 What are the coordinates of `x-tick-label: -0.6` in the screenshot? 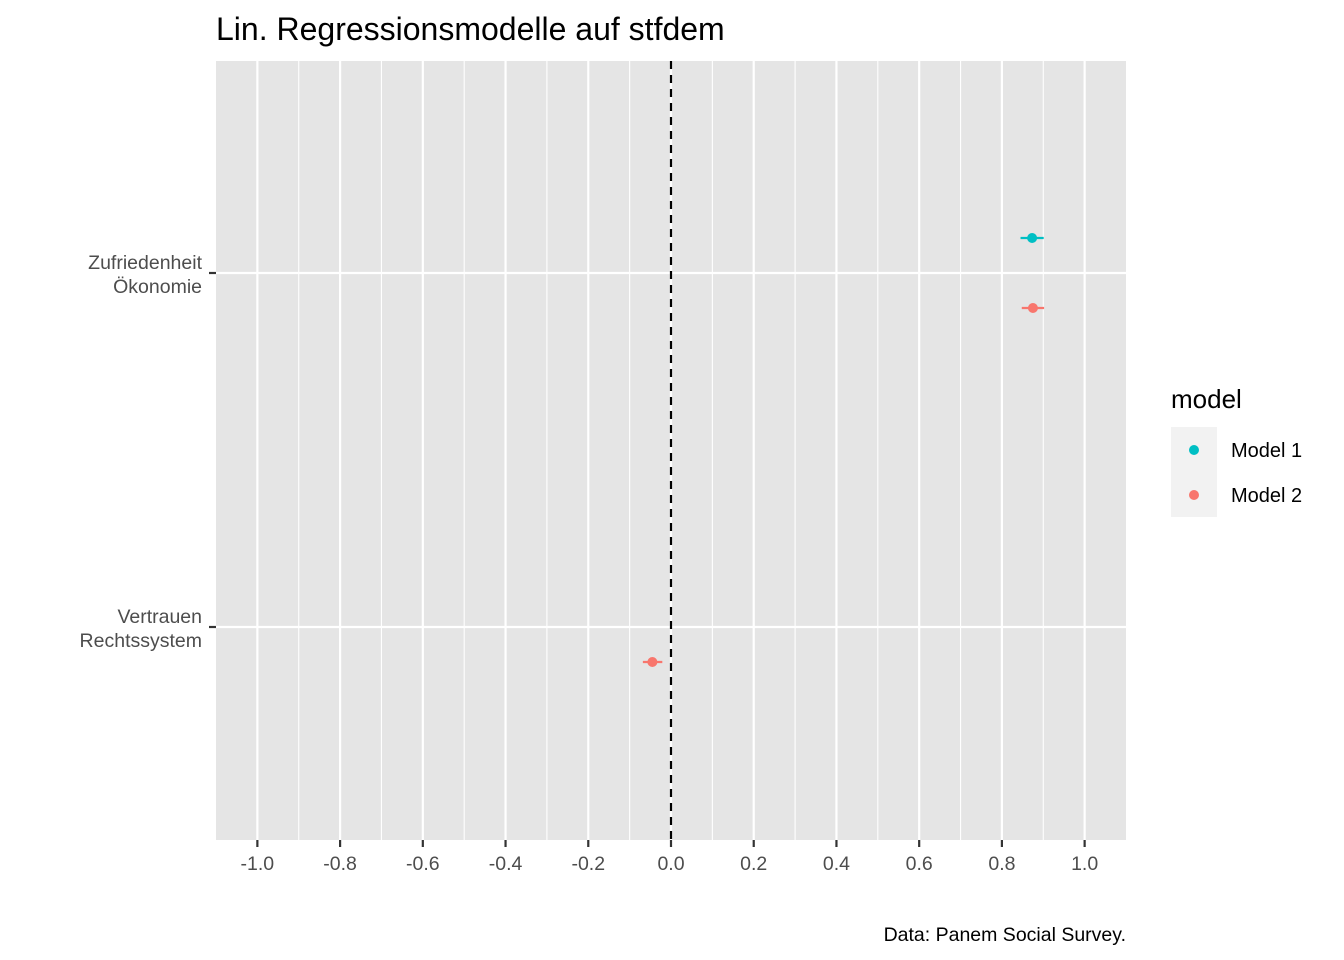 It's located at (423, 864).